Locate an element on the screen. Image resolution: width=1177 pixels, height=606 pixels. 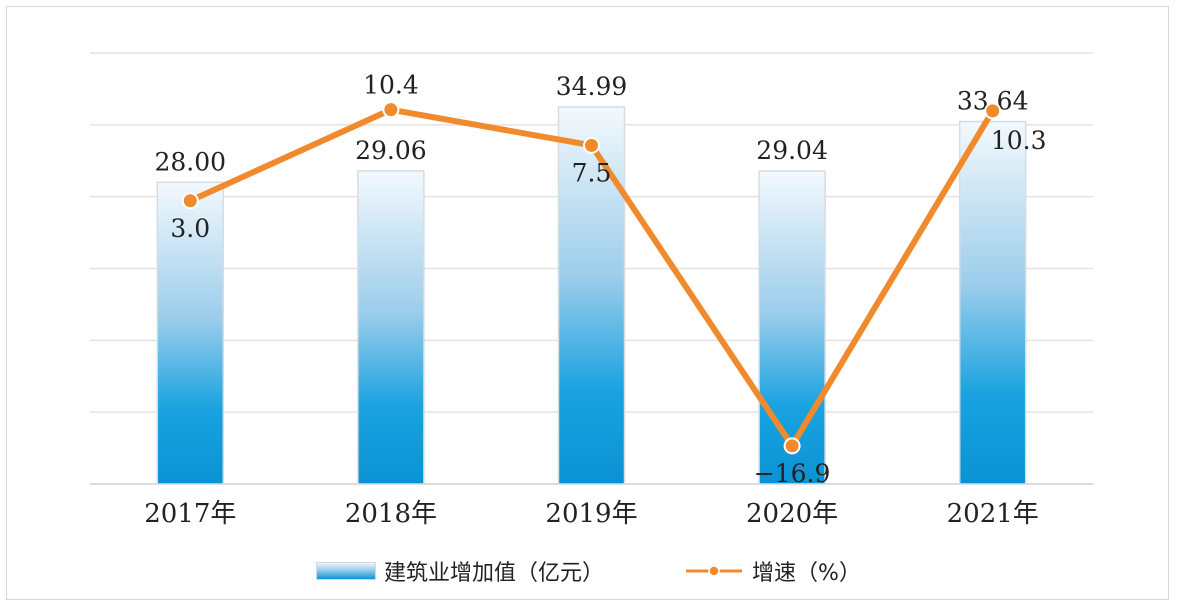
x-tick-label: 2018年 is located at coordinates (391, 514).